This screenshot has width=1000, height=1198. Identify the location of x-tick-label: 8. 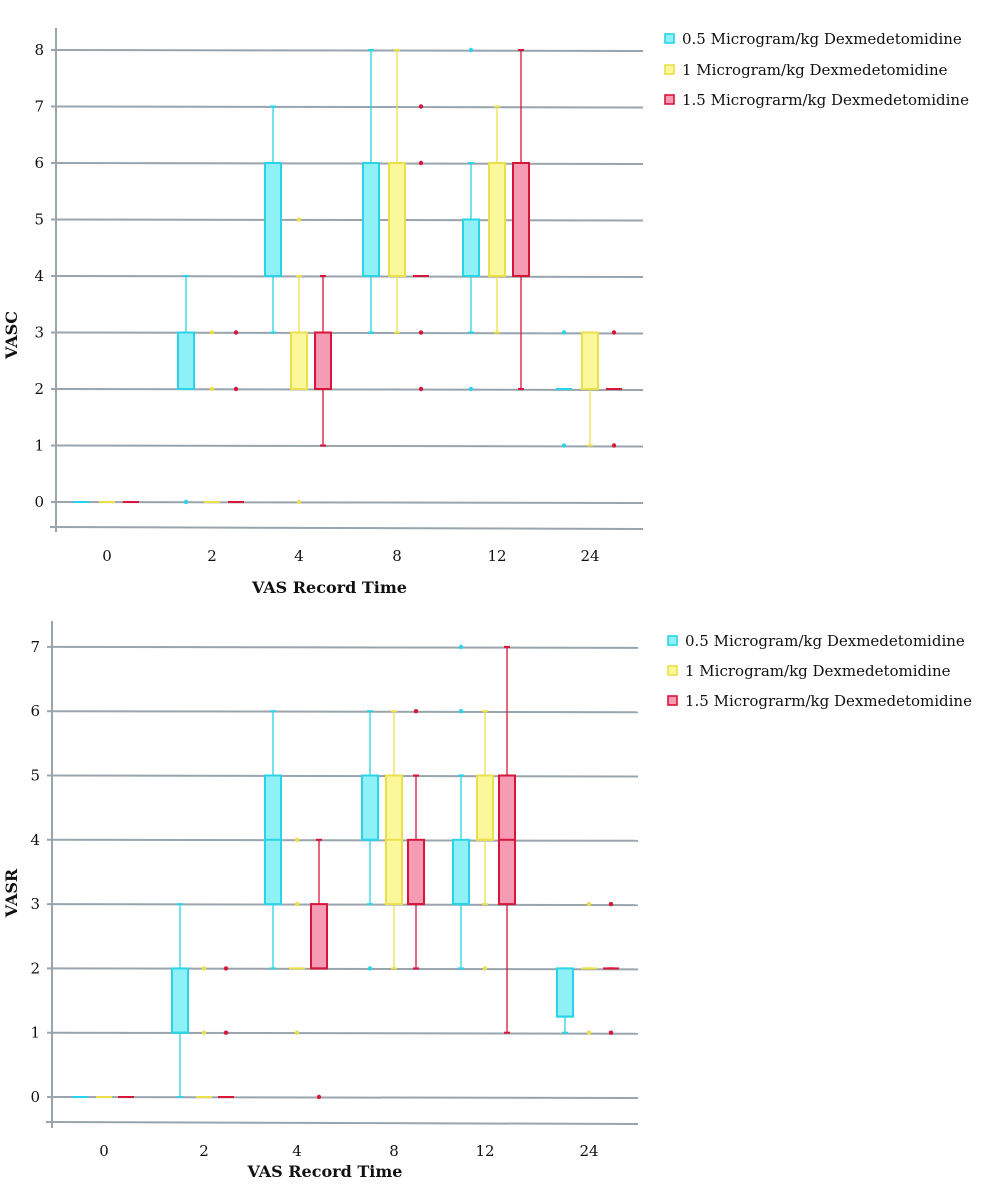
(397, 556).